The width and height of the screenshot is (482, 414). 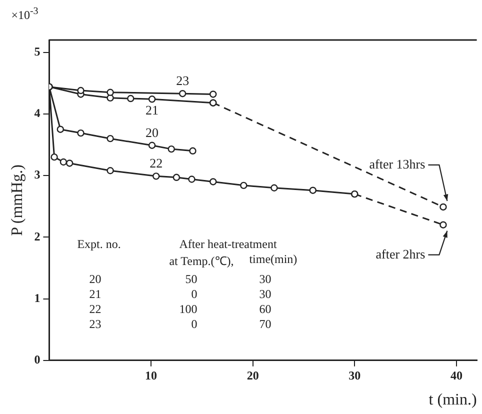 I want to click on y-tick-label: 3, so click(x=37, y=175).